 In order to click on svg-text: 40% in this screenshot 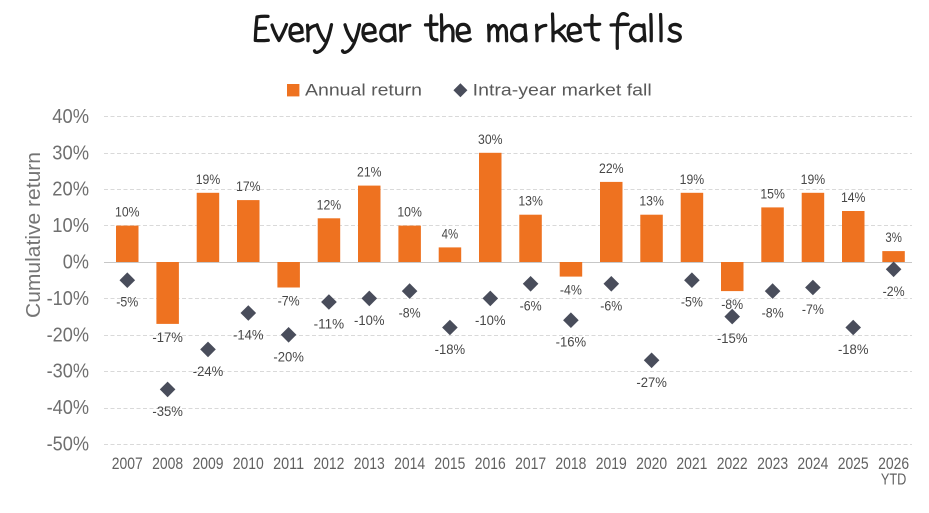, I will do `click(70, 117)`.